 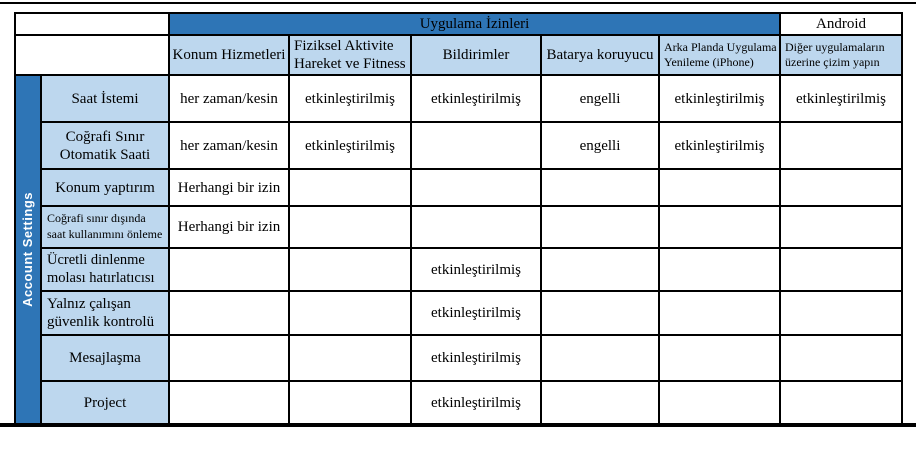 What do you see at coordinates (458, 3) in the screenshot?
I see `top-border-line` at bounding box center [458, 3].